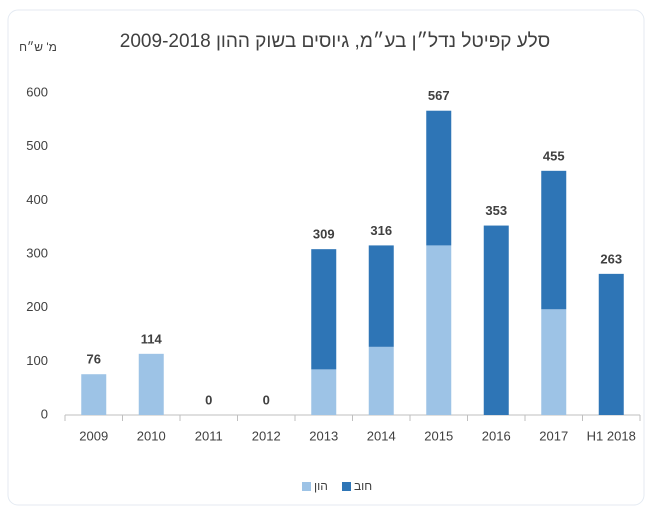  What do you see at coordinates (553, 435) in the screenshot?
I see `x-tick-label: 2017` at bounding box center [553, 435].